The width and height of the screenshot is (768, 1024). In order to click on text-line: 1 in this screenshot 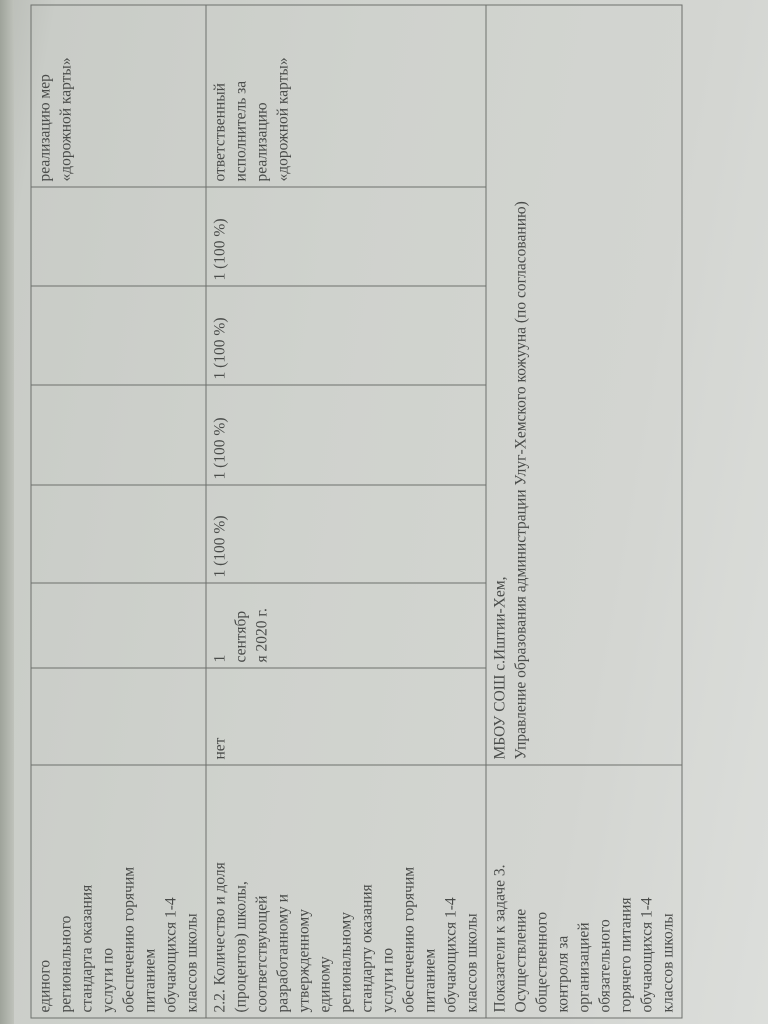, I will do `click(219, 658)`.